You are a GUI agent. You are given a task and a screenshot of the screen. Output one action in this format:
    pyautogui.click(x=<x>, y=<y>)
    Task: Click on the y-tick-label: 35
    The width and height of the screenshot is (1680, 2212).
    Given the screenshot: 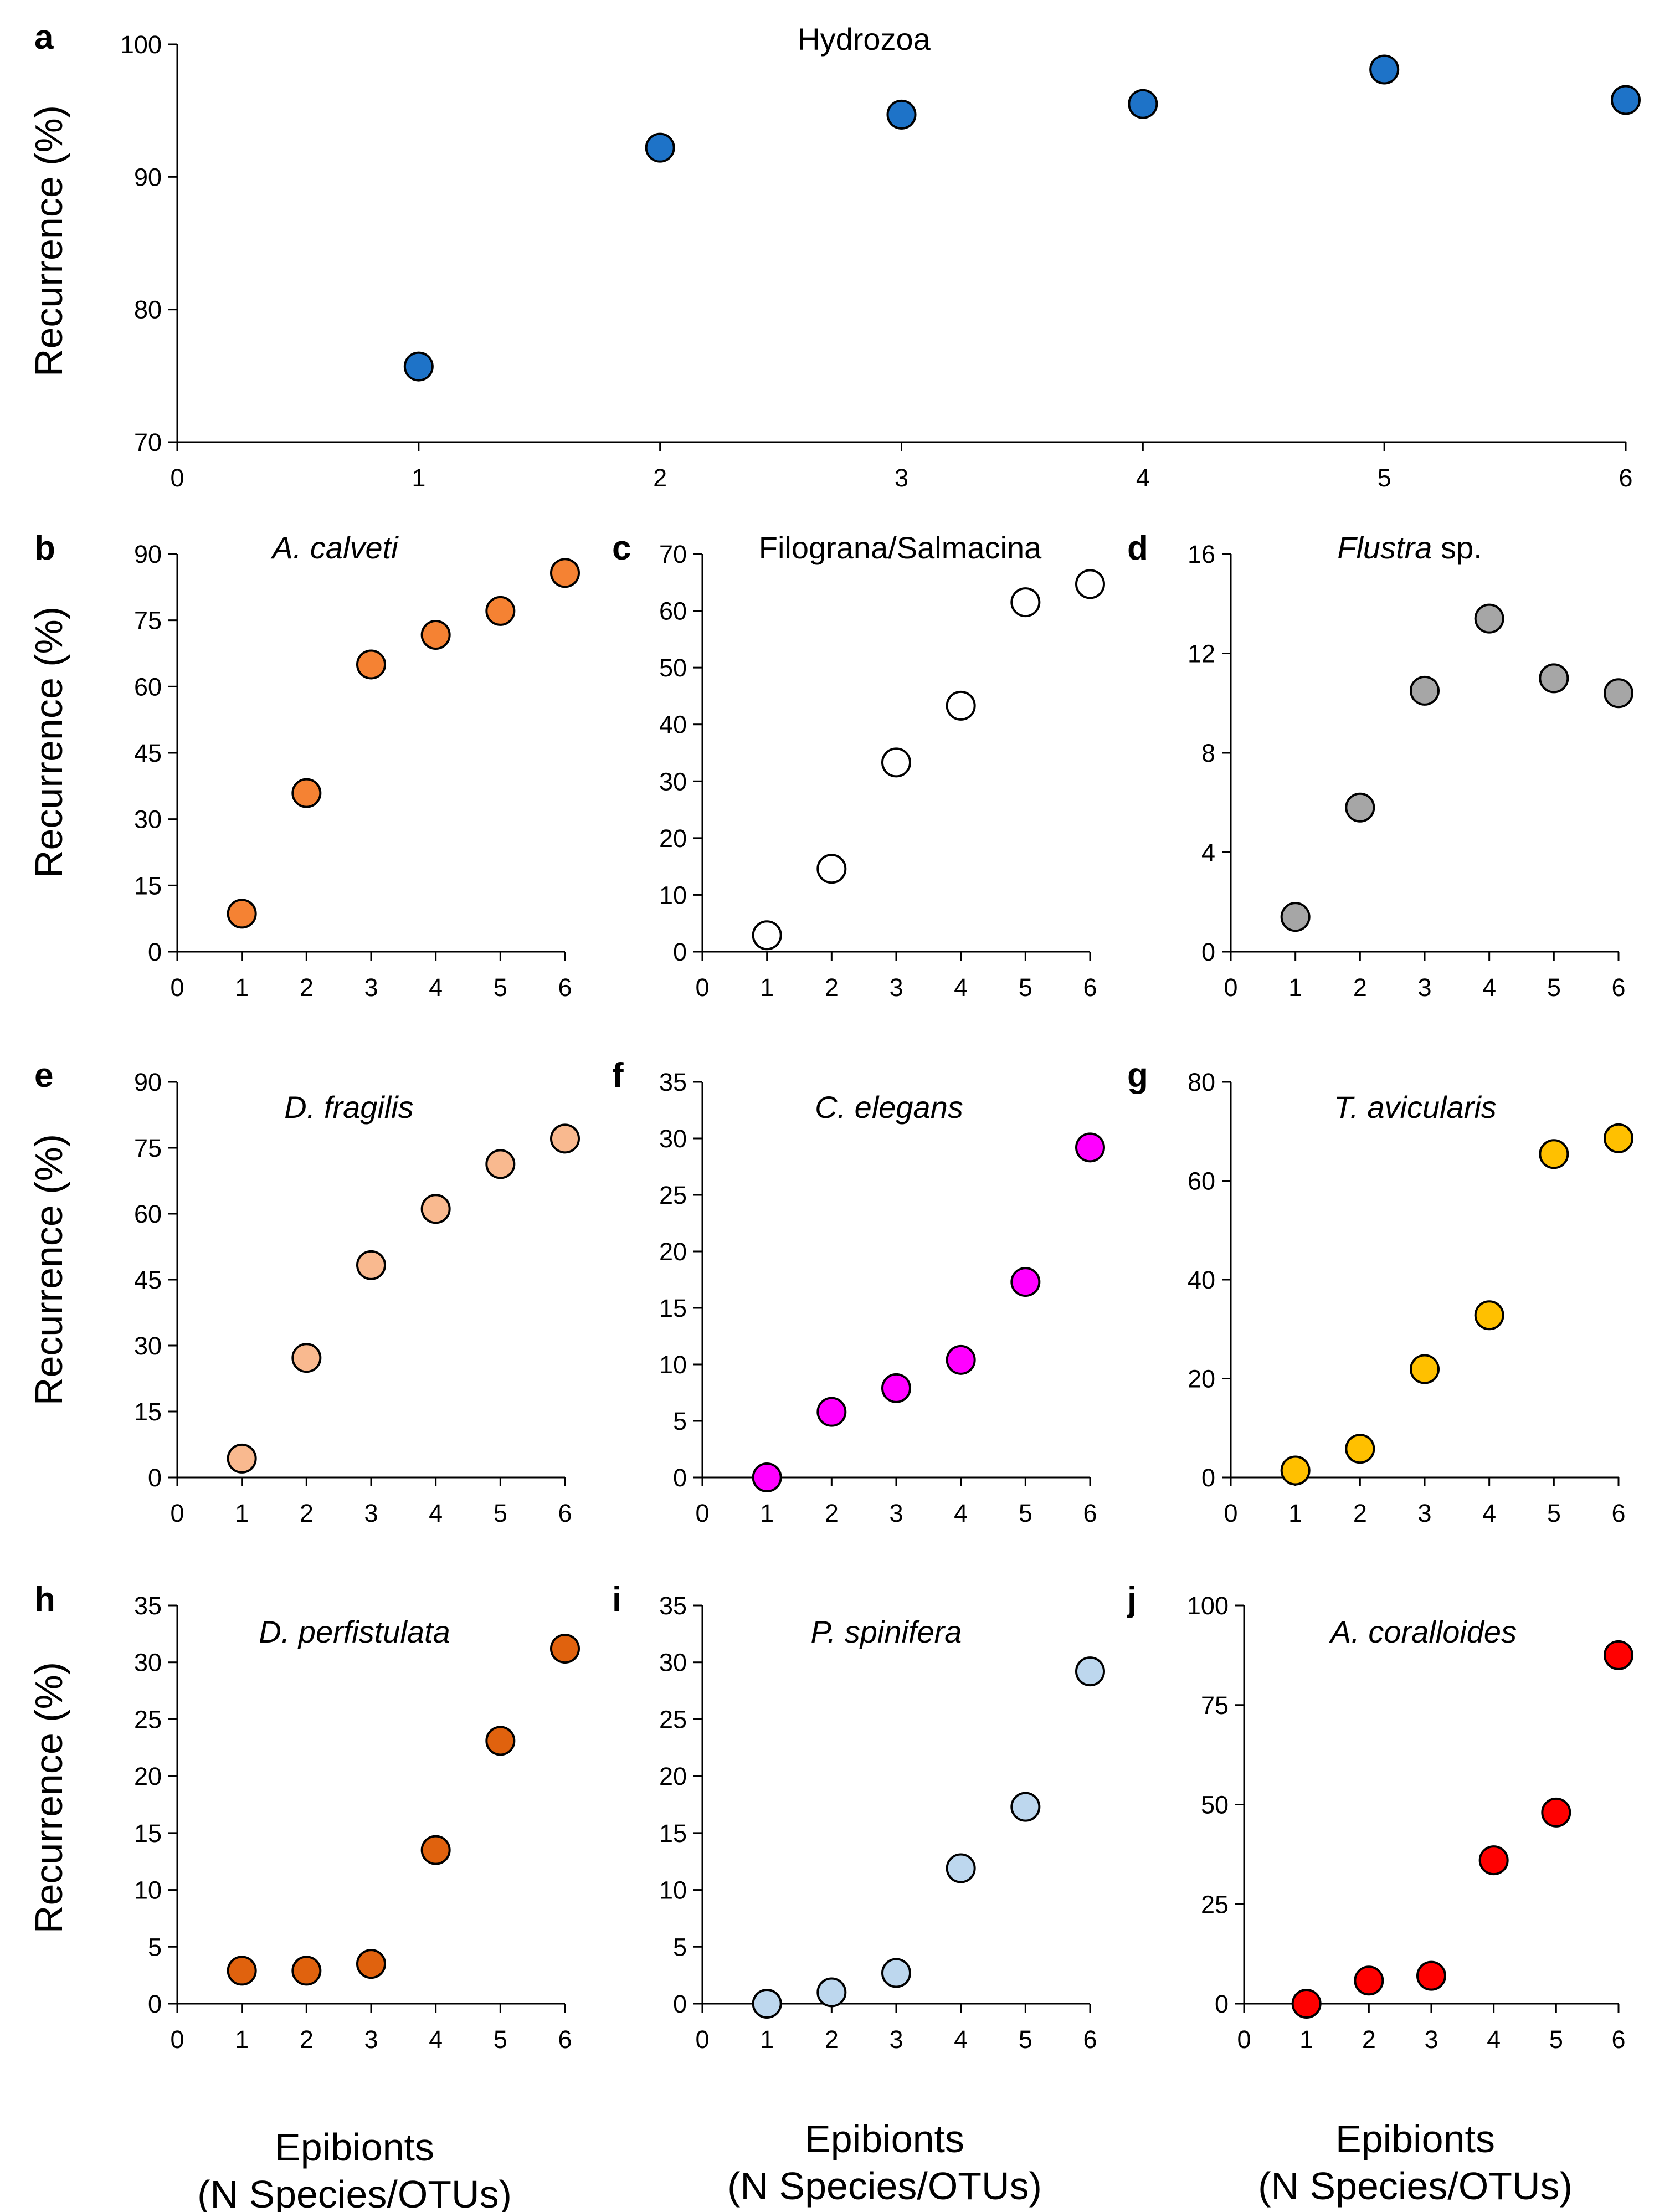 What is the action you would take?
    pyautogui.click(x=673, y=1082)
    